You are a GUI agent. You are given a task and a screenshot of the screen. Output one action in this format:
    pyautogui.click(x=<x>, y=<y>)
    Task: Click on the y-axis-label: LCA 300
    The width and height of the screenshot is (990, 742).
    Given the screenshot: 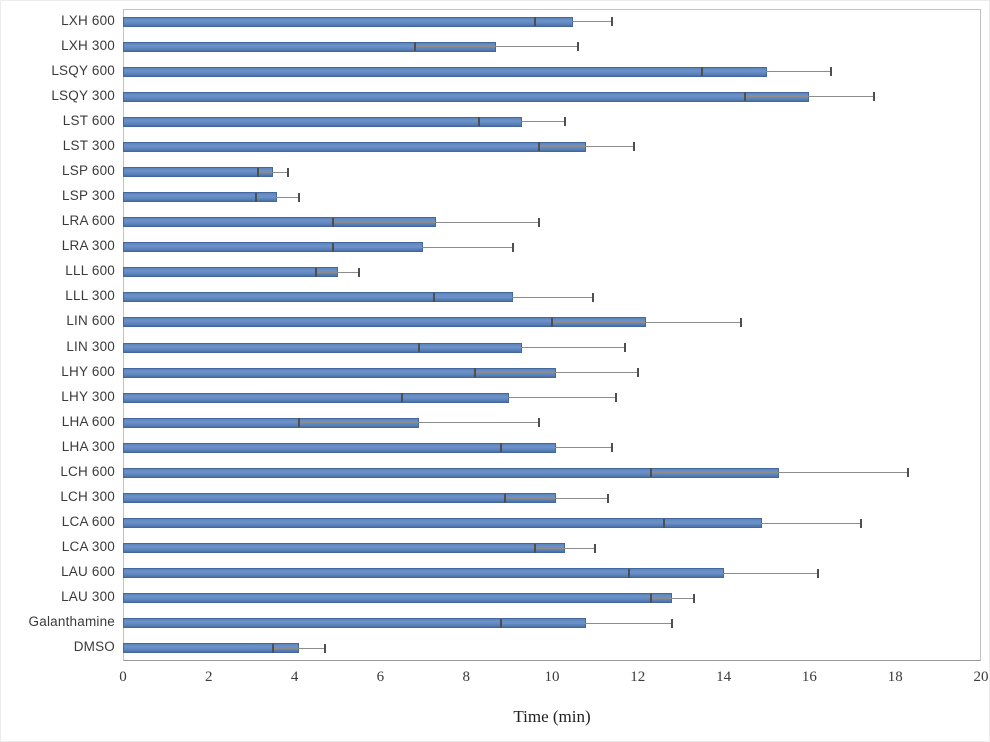 What is the action you would take?
    pyautogui.click(x=88, y=547)
    